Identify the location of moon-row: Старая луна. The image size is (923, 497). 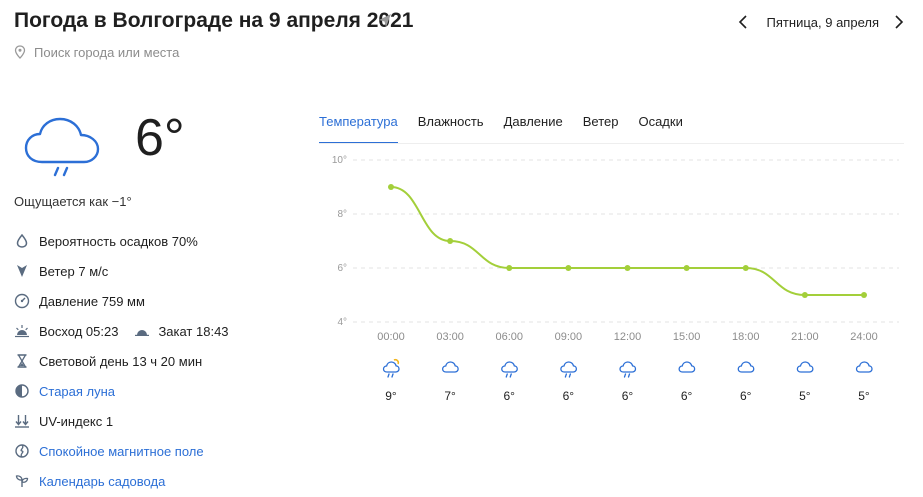
(64, 391).